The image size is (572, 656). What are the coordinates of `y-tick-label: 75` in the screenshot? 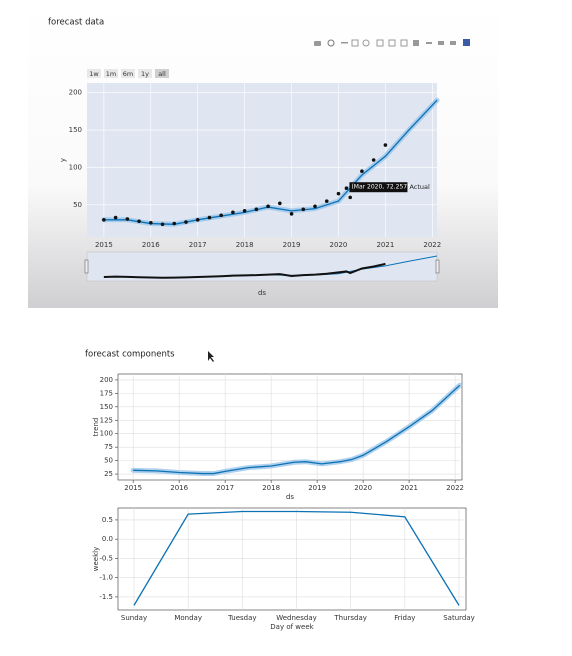 It's located at (108, 447).